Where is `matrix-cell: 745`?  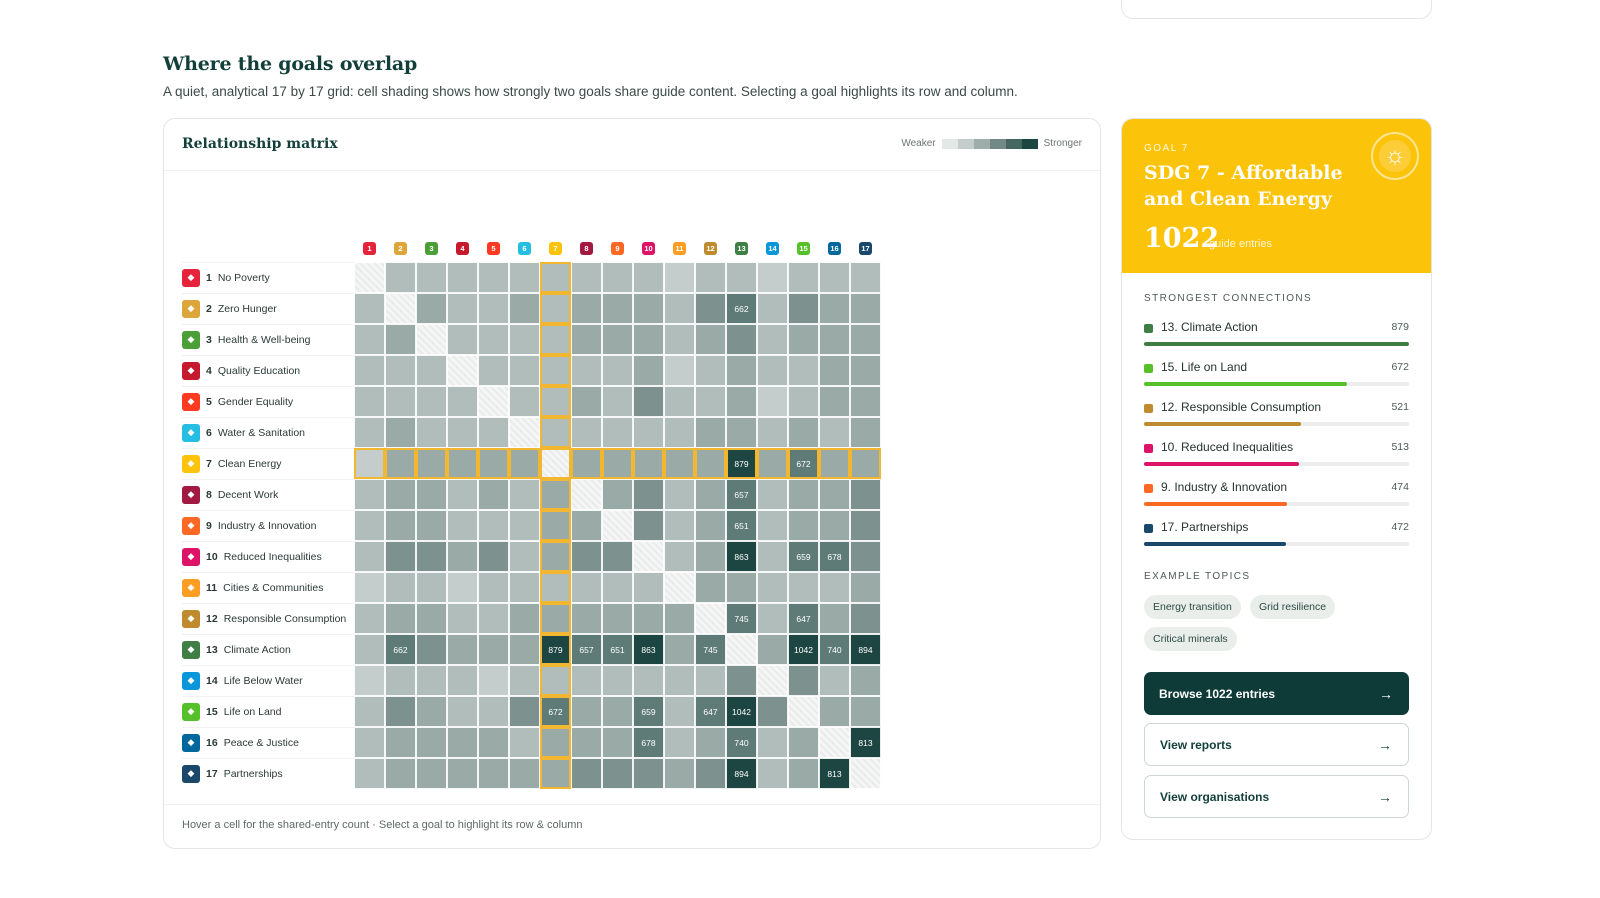
matrix-cell: 745 is located at coordinates (710, 649).